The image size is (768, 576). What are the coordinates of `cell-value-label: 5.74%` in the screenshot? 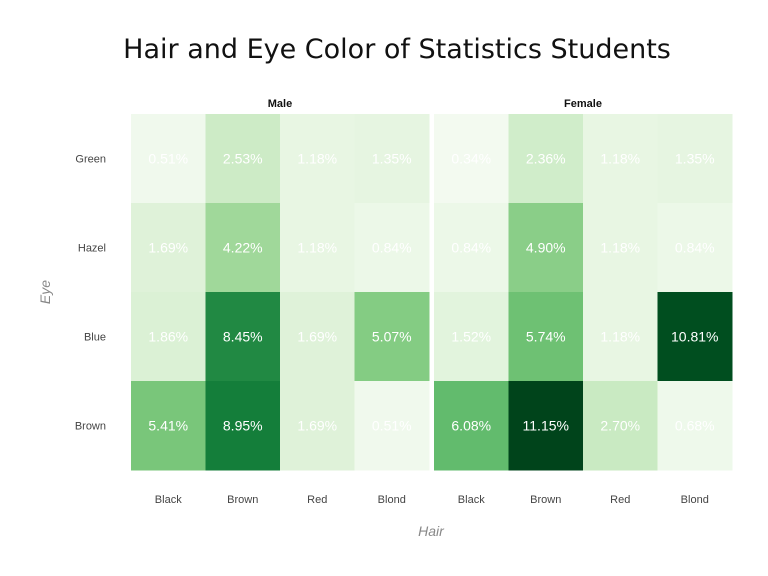 It's located at (546, 337).